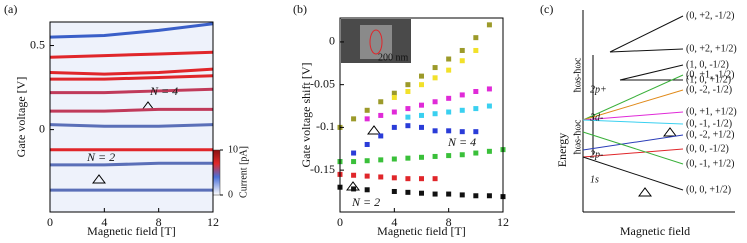  What do you see at coordinates (393, 57) in the screenshot?
I see `scale-bar-label: 200 nm` at bounding box center [393, 57].